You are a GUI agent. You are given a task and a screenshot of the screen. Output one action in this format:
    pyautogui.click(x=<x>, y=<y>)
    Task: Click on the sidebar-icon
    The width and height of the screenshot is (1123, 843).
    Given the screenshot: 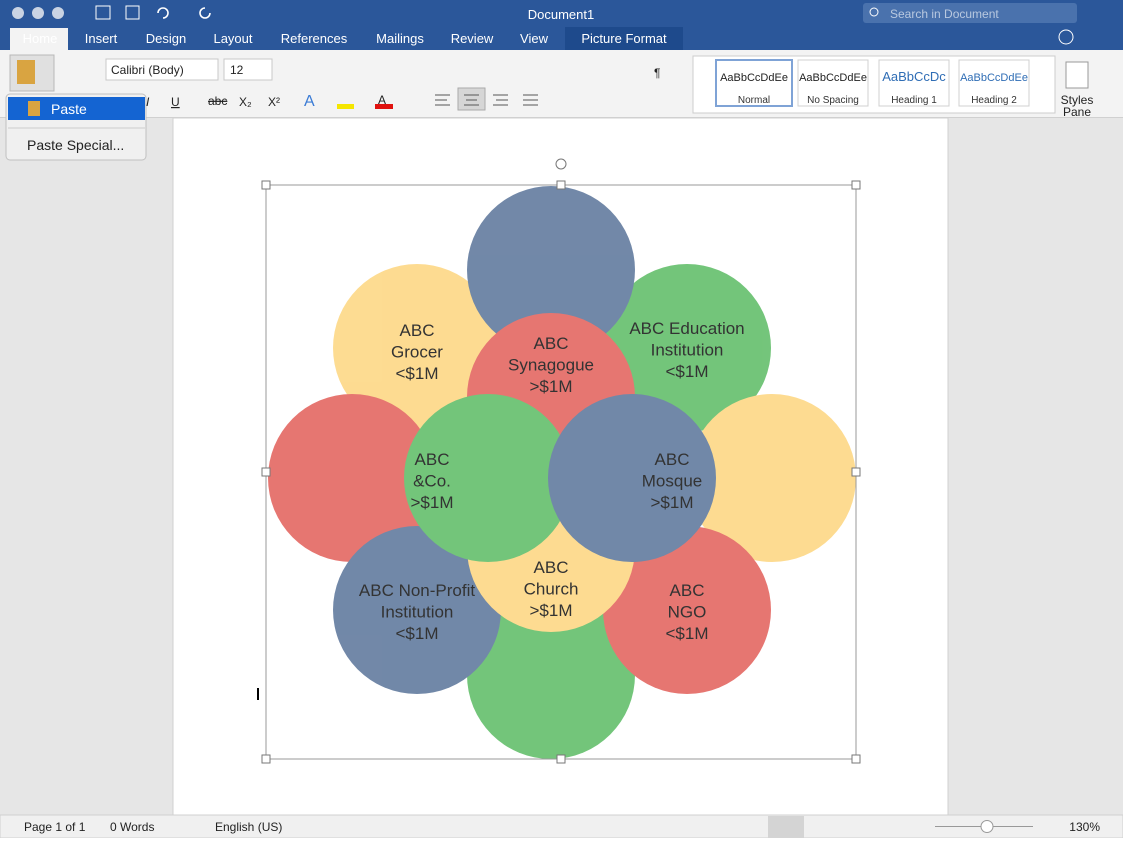 What is the action you would take?
    pyautogui.click(x=103, y=12)
    